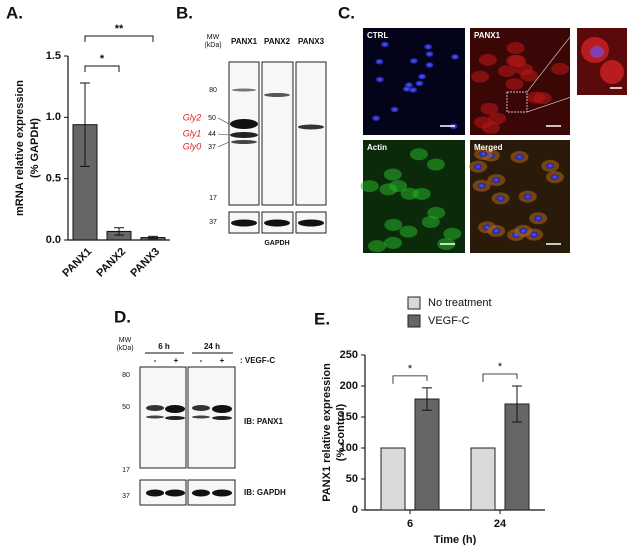  What do you see at coordinates (184, 12) in the screenshot?
I see `panel-label: B.` at bounding box center [184, 12].